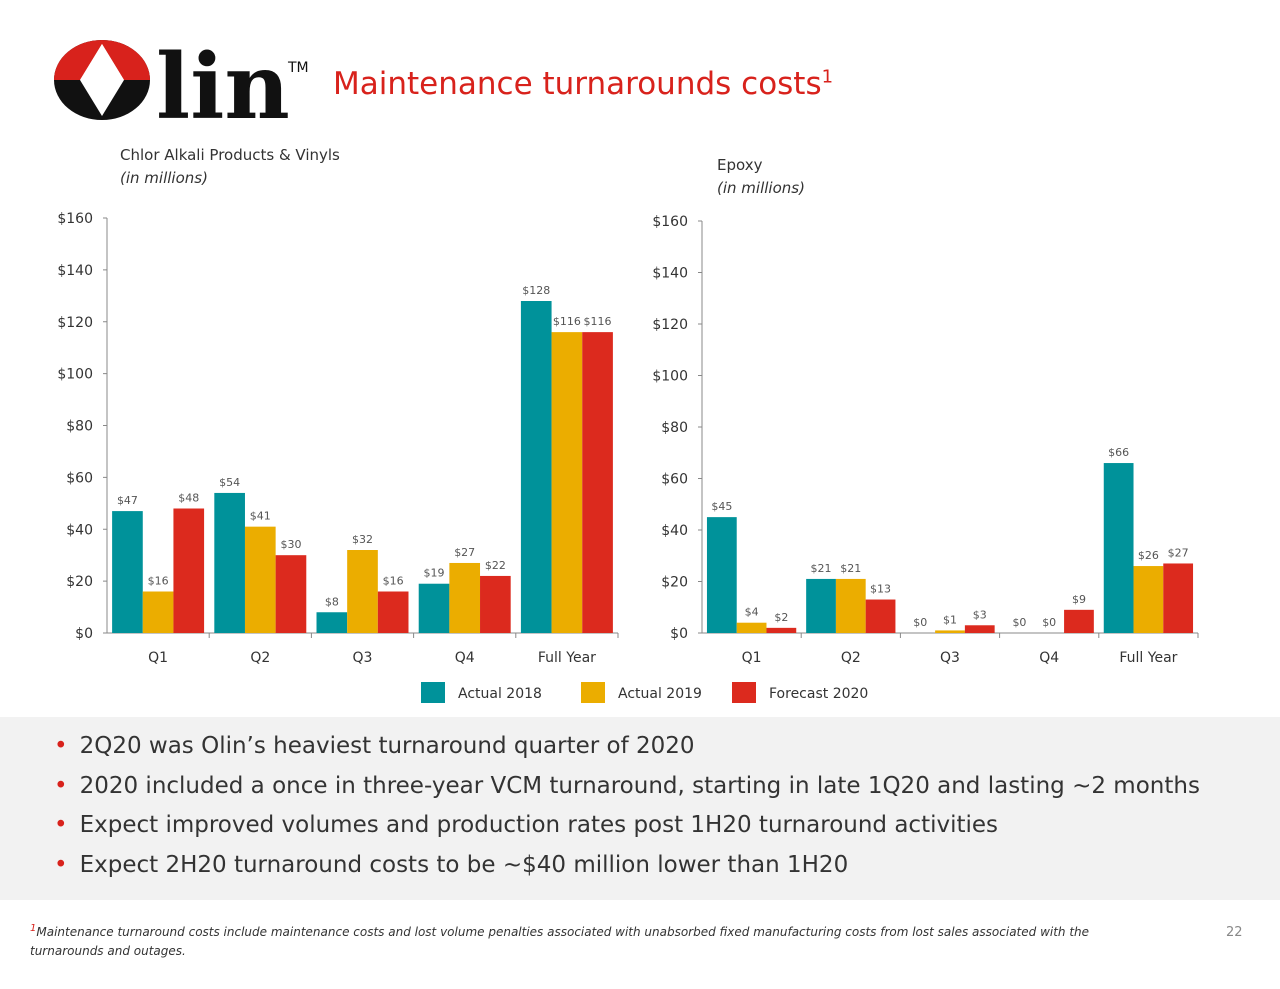 Image resolution: width=1280 pixels, height=989 pixels. Describe the element at coordinates (127, 500) in the screenshot. I see `data-label: $47` at that location.